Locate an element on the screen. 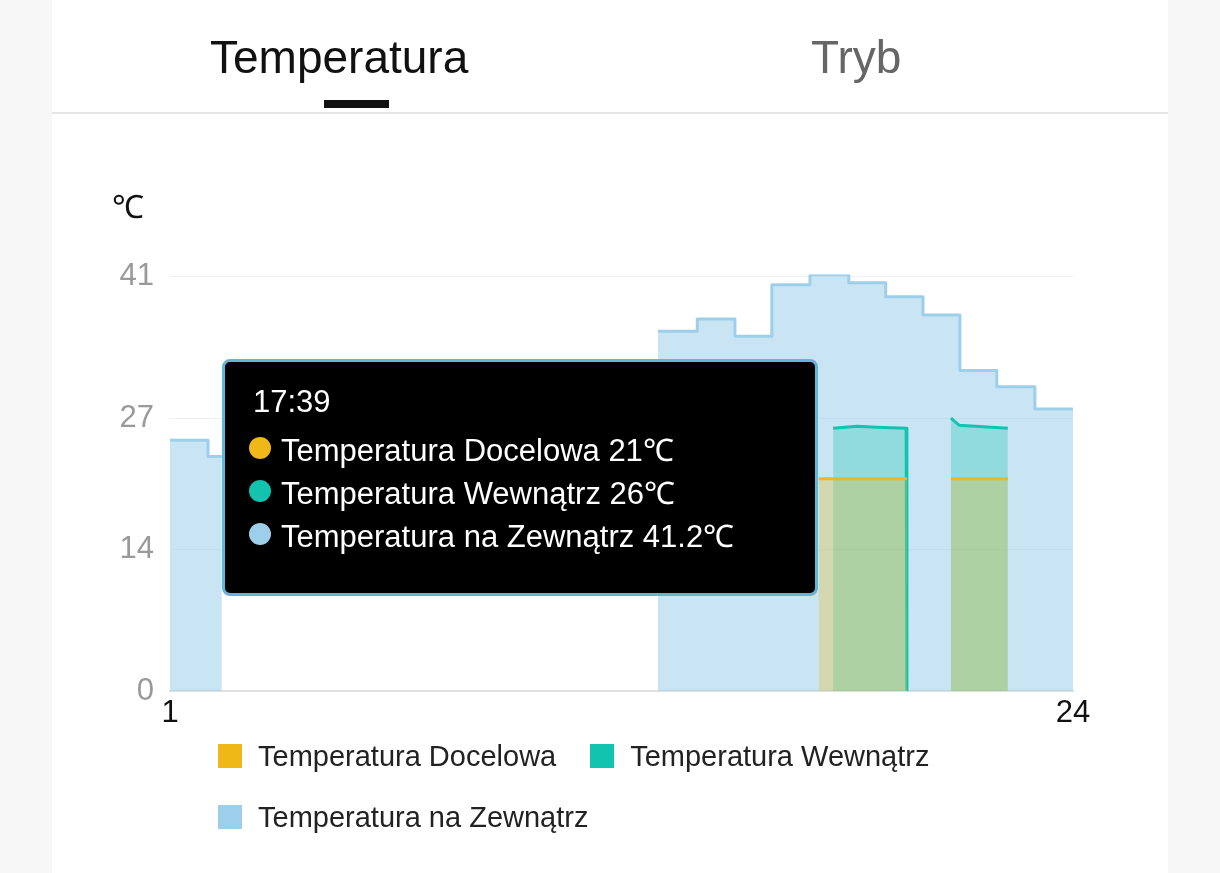  y-tick-label: 14 is located at coordinates (136, 548).